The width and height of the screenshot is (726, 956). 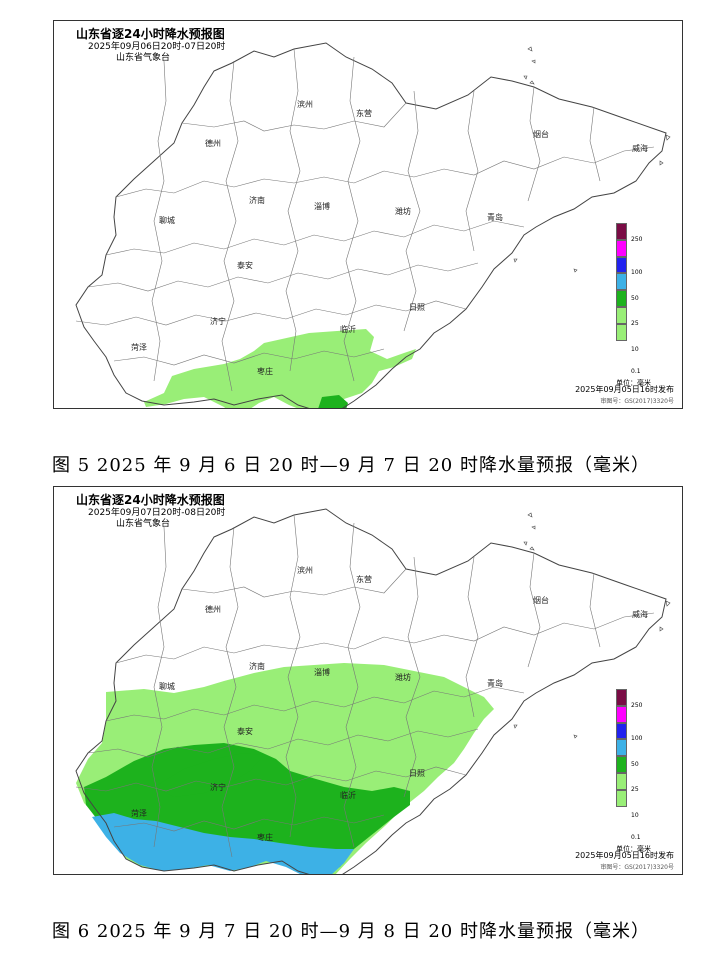 I want to click on legend-1: 250 100 50 25 10 0.1 单位：毫米, so click(x=644, y=307).